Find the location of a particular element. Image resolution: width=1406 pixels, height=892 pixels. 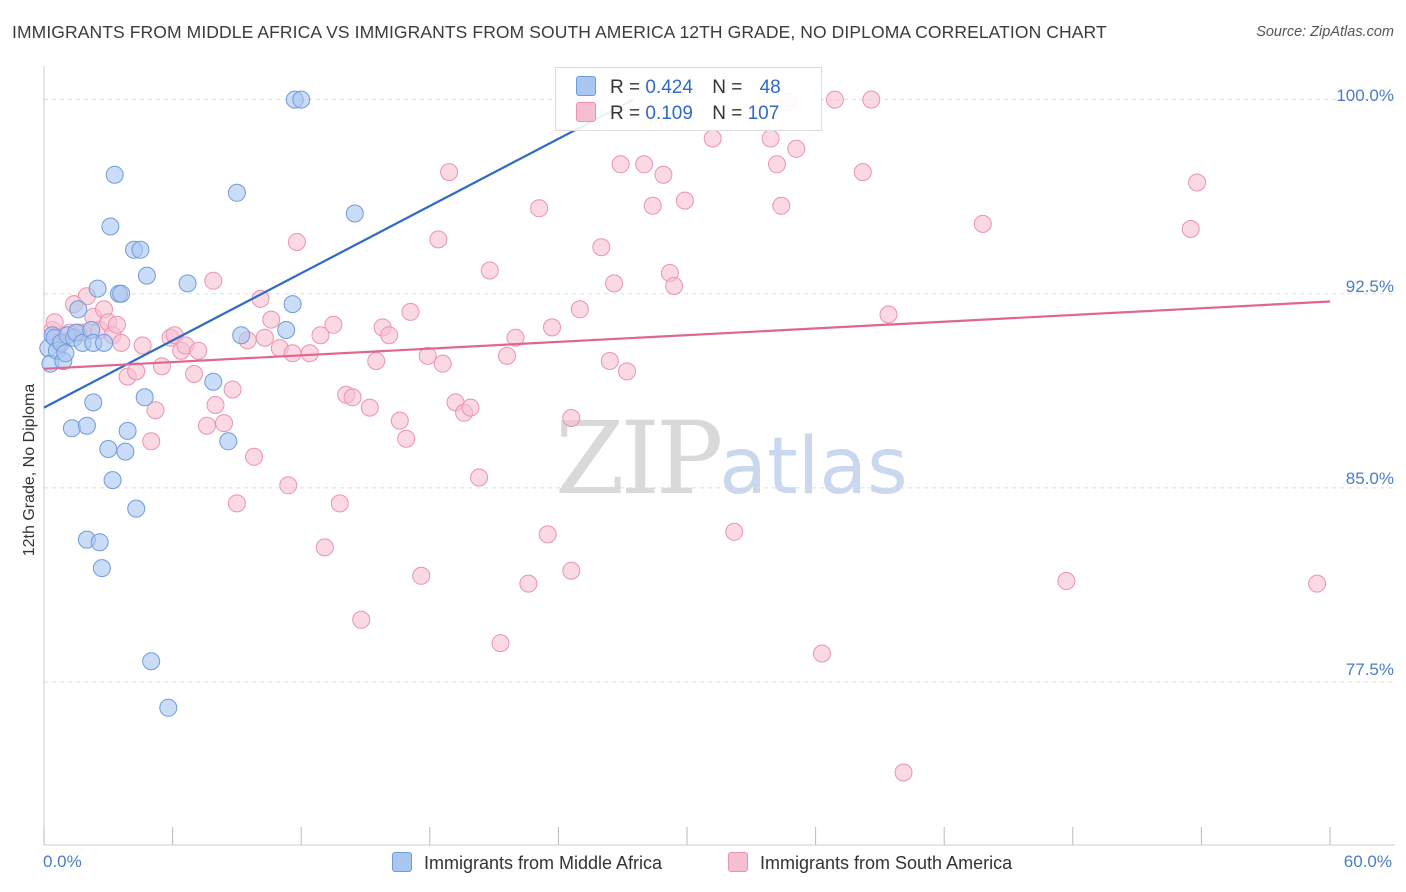

watermark-atlas: atlas is located at coordinates (813, 467).